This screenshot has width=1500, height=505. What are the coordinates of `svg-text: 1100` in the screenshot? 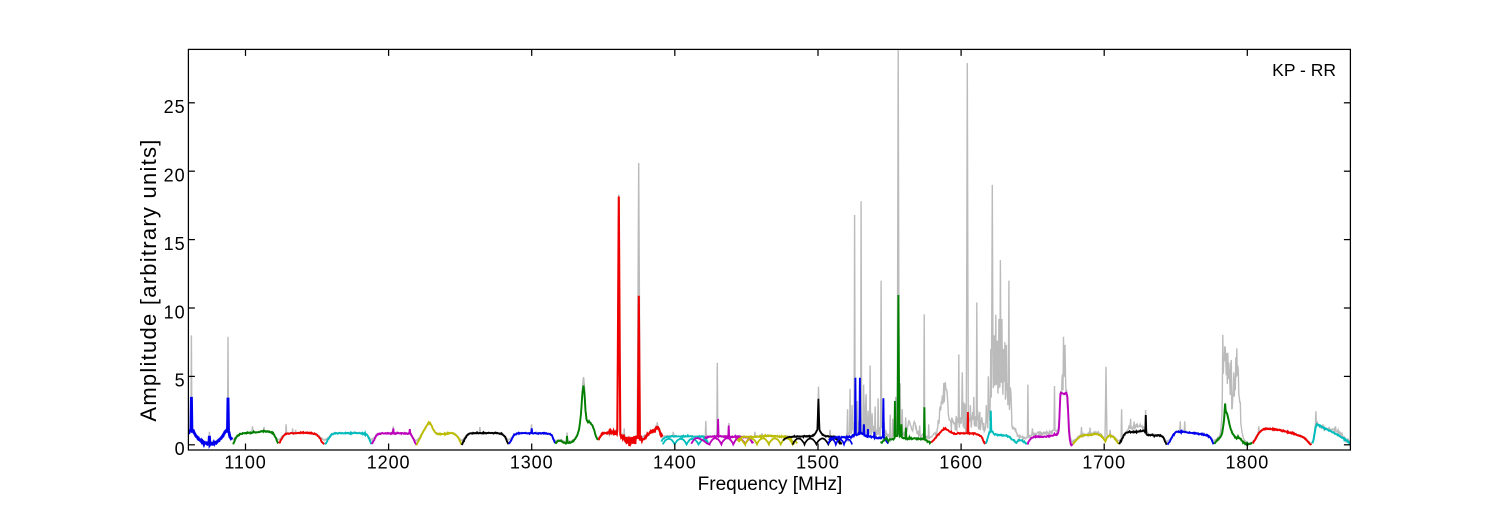 It's located at (245, 463).